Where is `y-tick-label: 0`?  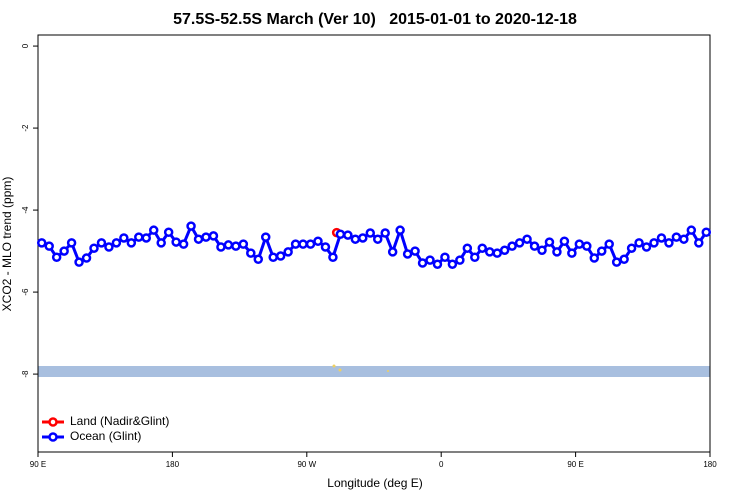 y-tick-label: 0 is located at coordinates (25, 45).